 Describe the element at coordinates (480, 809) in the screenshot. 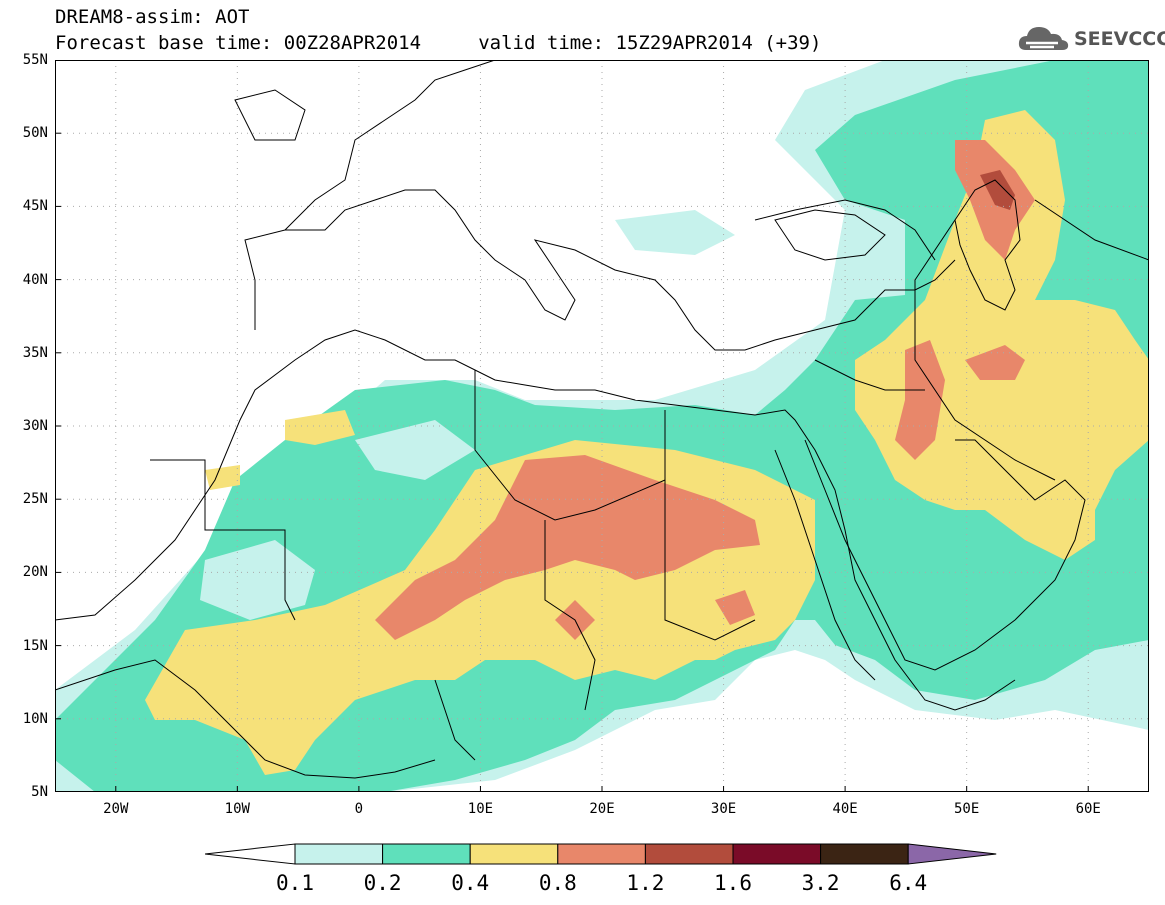

I see `lon-label: 10E` at that location.